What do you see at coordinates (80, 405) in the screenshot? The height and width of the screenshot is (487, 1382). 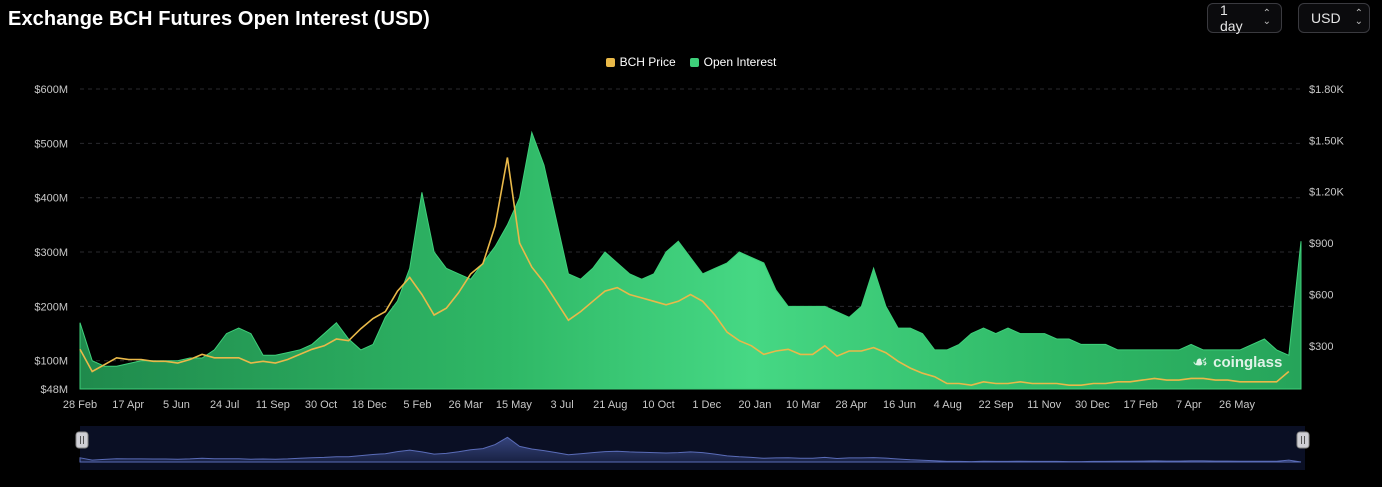 I see `x-tick-label: 28 Feb` at bounding box center [80, 405].